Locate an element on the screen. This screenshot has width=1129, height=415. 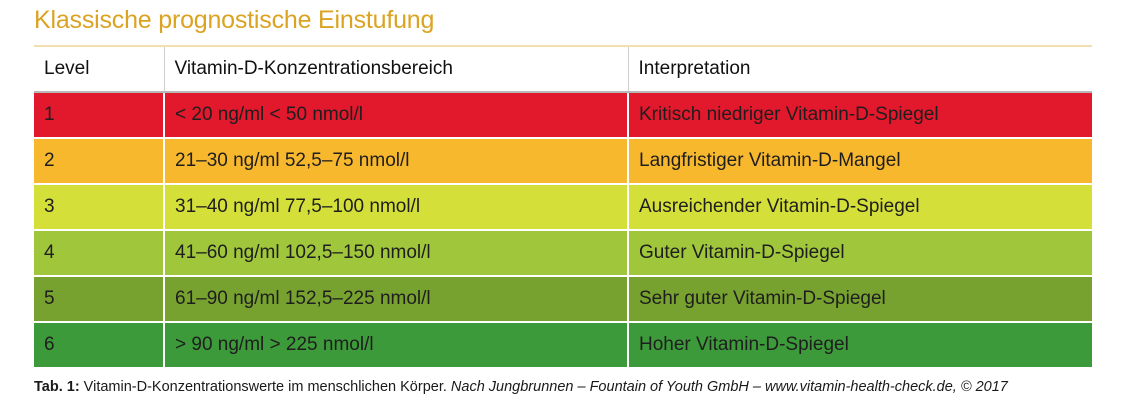
header-range: Vitamin-D-Konzentrationsbereich is located at coordinates (395, 70).